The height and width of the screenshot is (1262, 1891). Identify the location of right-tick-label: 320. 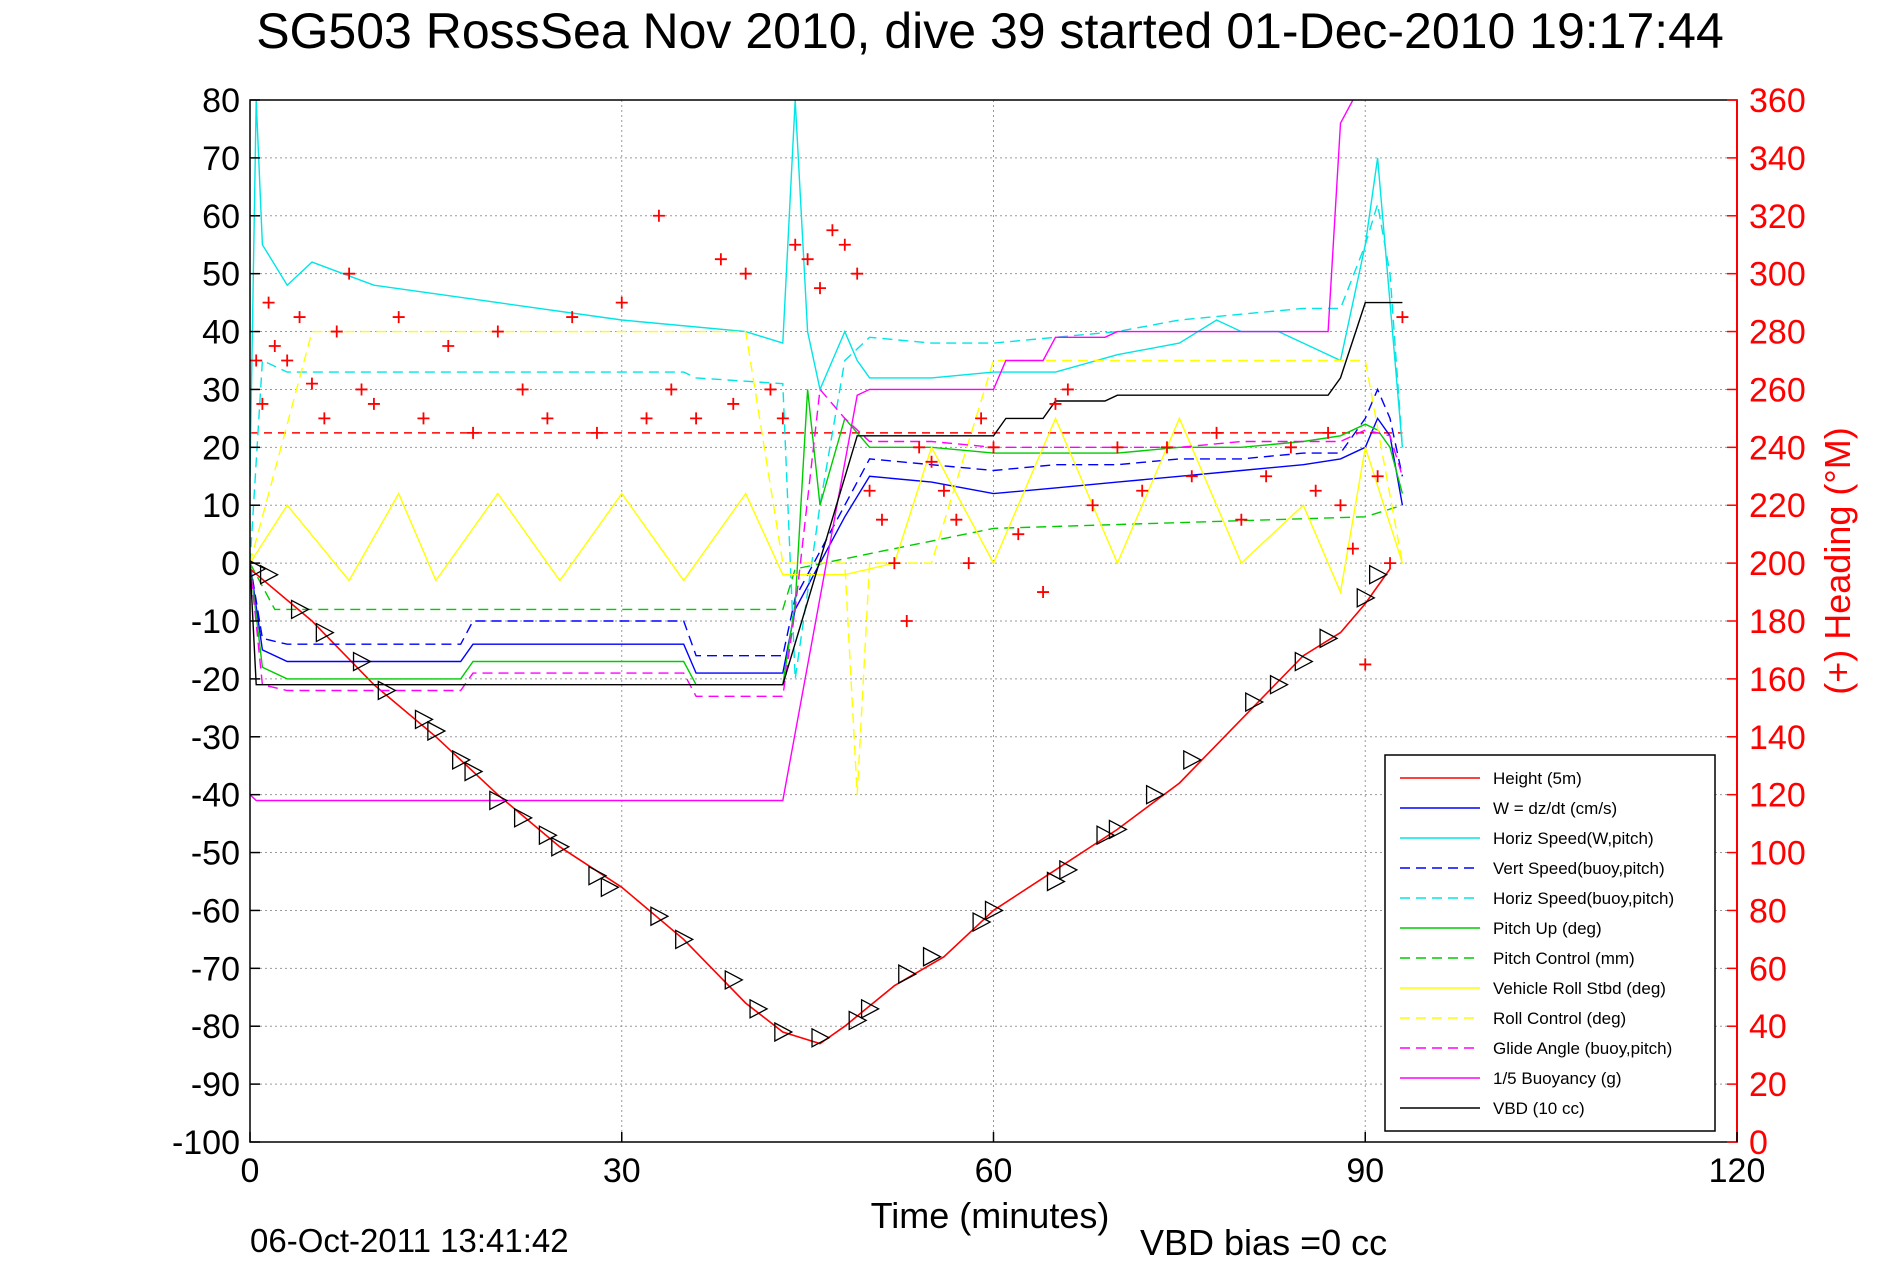
(1777, 217).